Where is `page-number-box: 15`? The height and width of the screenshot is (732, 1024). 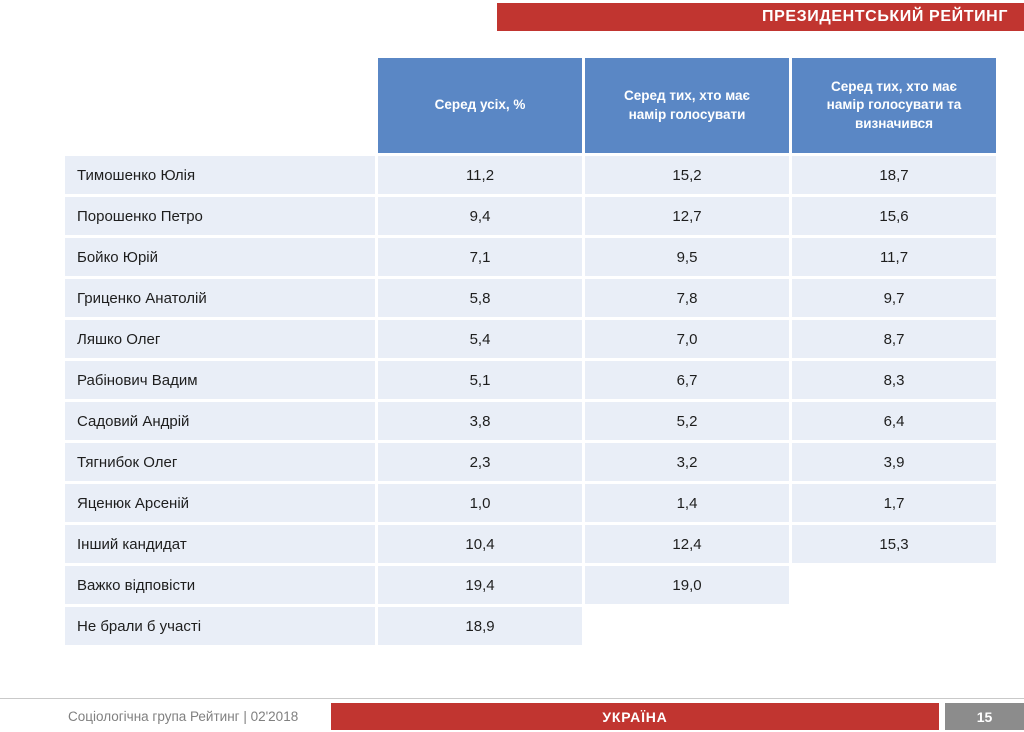
page-number-box: 15 is located at coordinates (984, 716).